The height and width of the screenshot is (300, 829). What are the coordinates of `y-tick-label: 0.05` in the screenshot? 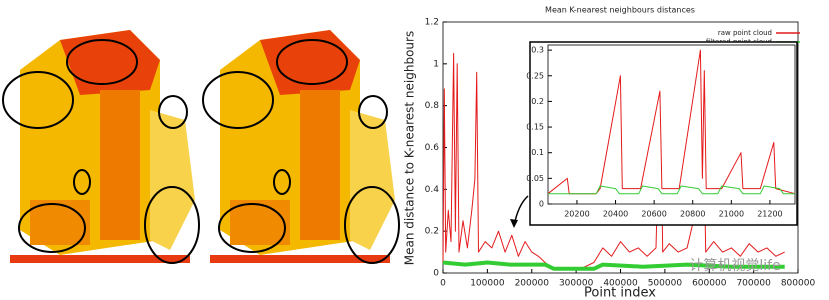 It's located at (535, 178).